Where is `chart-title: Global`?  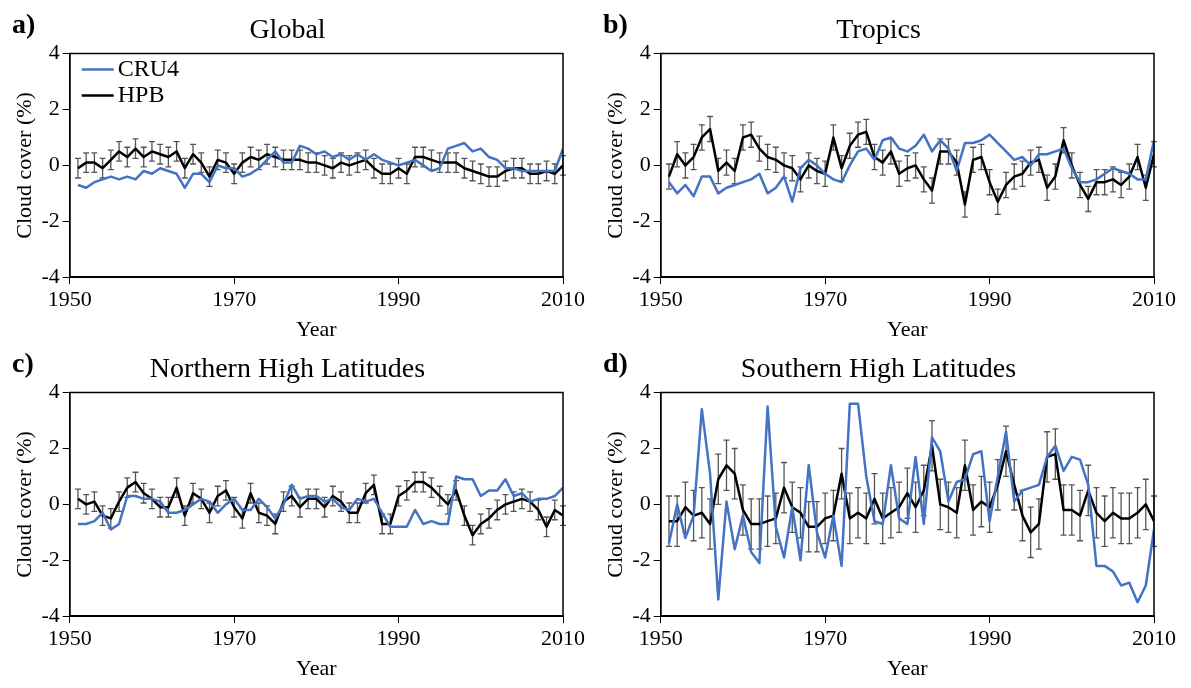 chart-title: Global is located at coordinates (287, 29).